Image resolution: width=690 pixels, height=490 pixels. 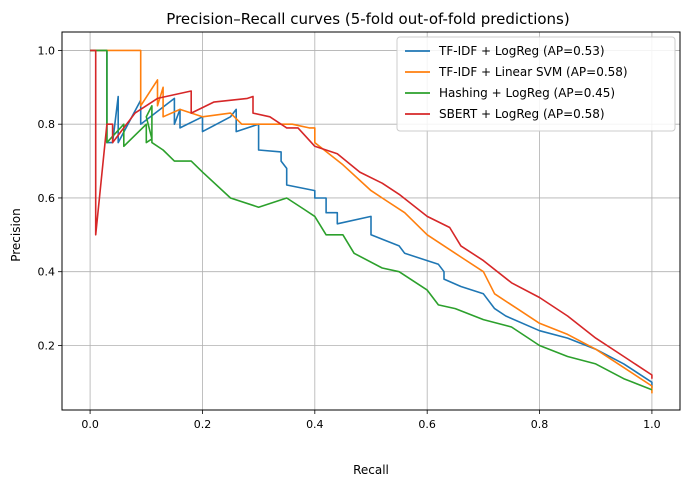 What do you see at coordinates (90, 424) in the screenshot?
I see `x-tick-label: 0.0` at bounding box center [90, 424].